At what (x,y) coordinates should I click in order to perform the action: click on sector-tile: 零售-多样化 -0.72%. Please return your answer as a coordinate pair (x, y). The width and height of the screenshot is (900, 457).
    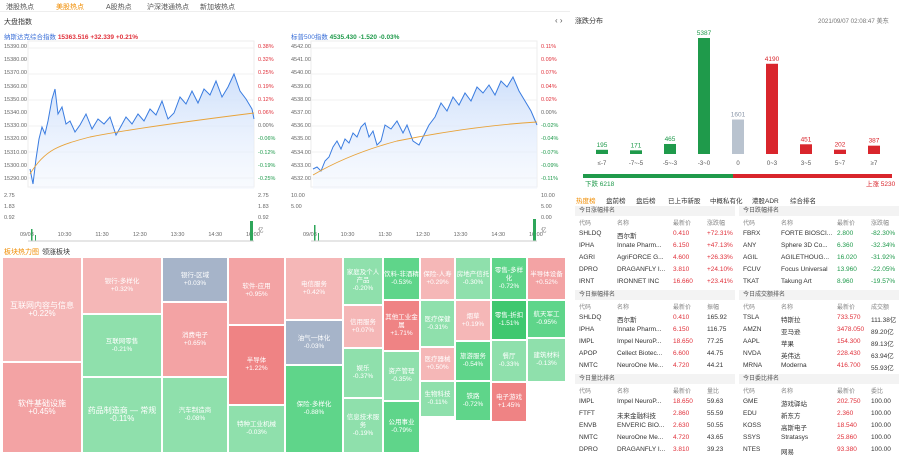
    Looking at the image, I should click on (509, 278).